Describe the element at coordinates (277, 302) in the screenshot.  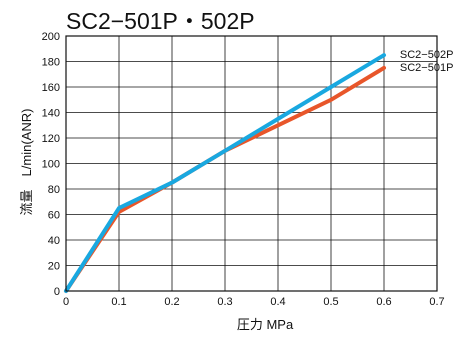
I see `x-tick-label: 0.4` at that location.